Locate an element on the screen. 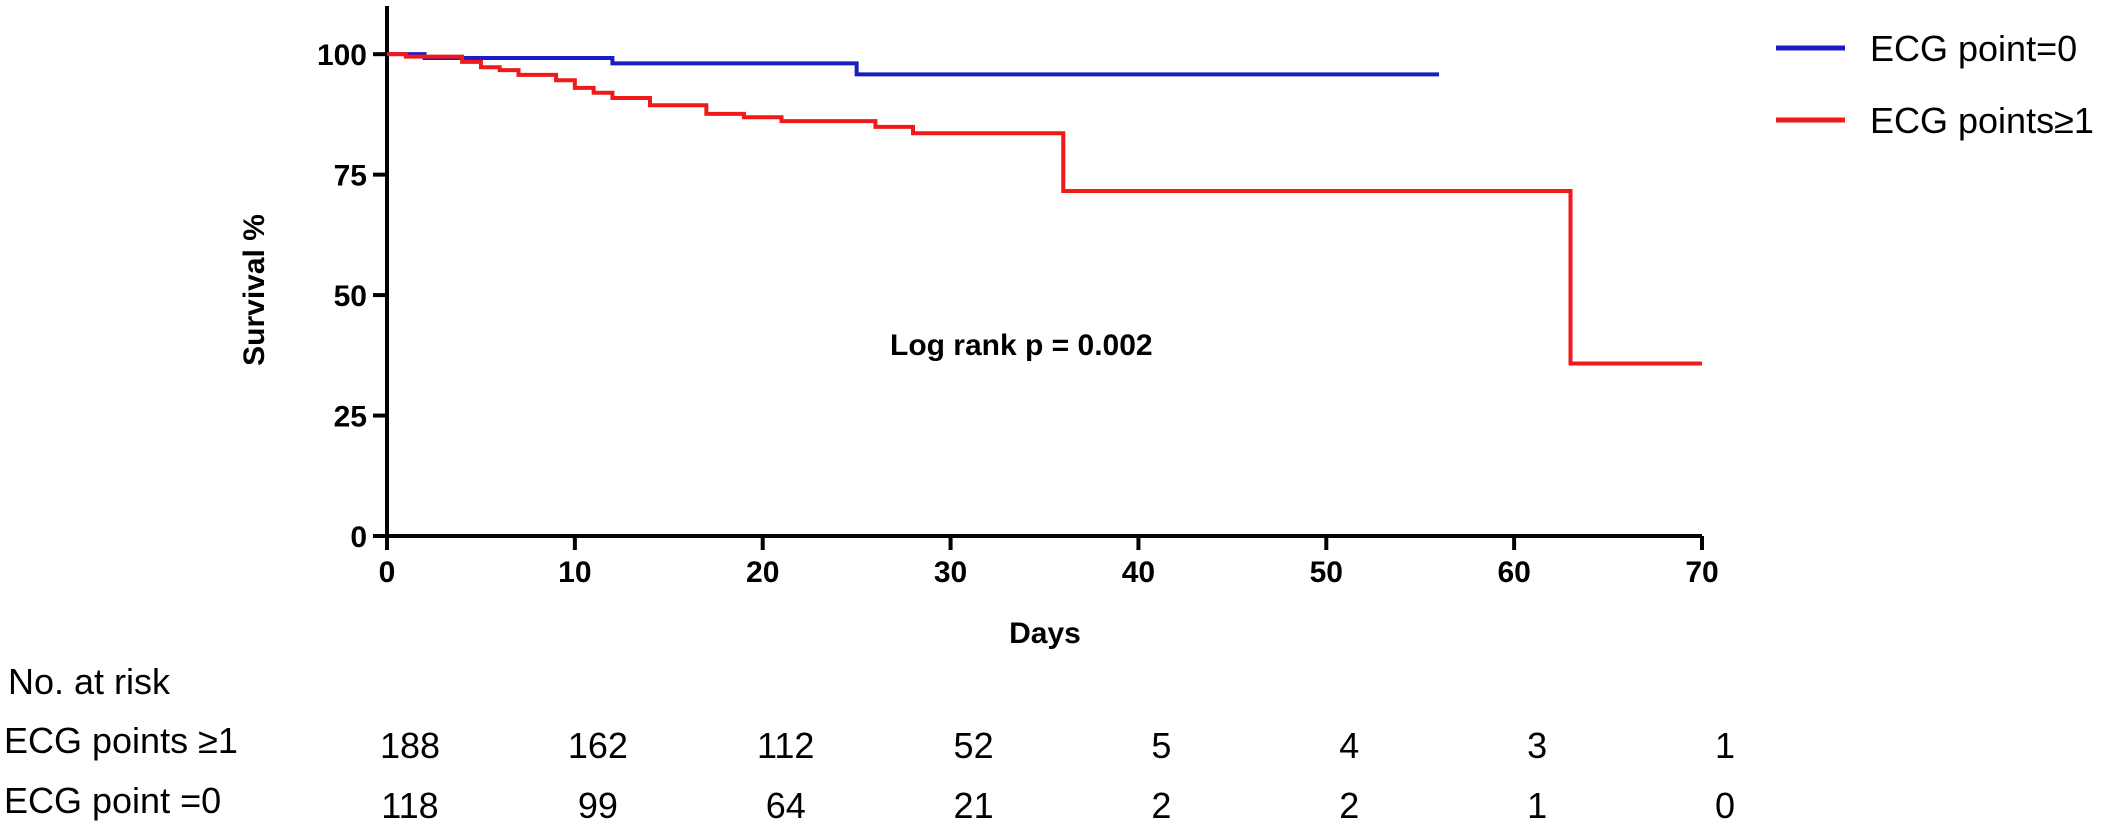 The height and width of the screenshot is (832, 2128). x-tick-label: 70 is located at coordinates (1701, 572).